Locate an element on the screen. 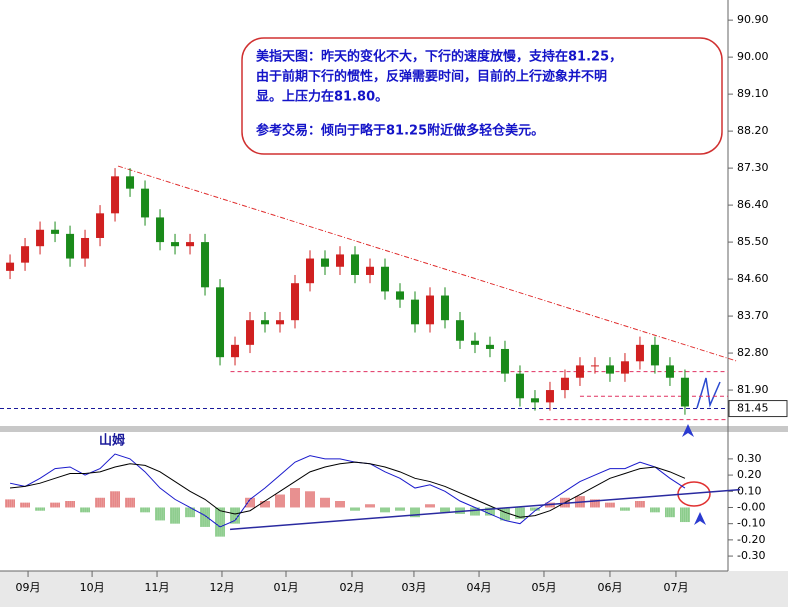 This screenshot has width=788, height=607. x-tick-label: 09月 is located at coordinates (28, 587).